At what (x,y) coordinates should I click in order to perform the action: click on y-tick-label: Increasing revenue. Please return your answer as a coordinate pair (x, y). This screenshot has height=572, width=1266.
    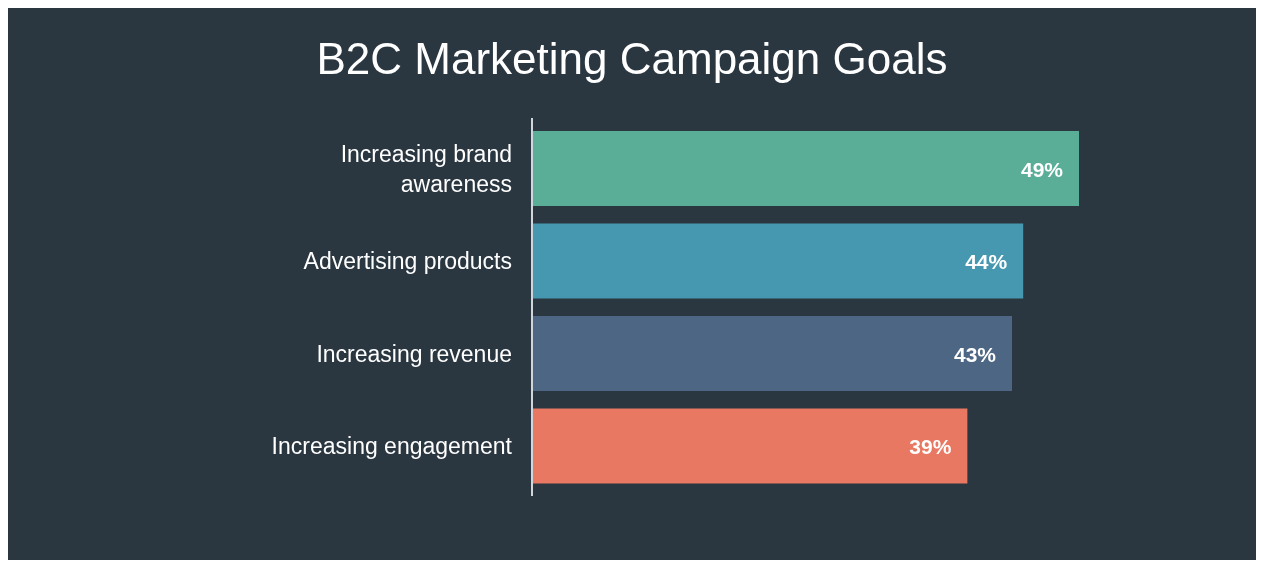
    Looking at the image, I should click on (414, 353).